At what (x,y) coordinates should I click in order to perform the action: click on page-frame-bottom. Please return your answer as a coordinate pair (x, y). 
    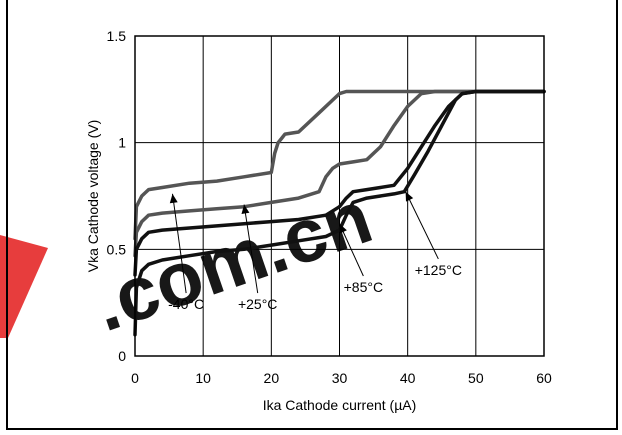
    Looking at the image, I should click on (312, 429).